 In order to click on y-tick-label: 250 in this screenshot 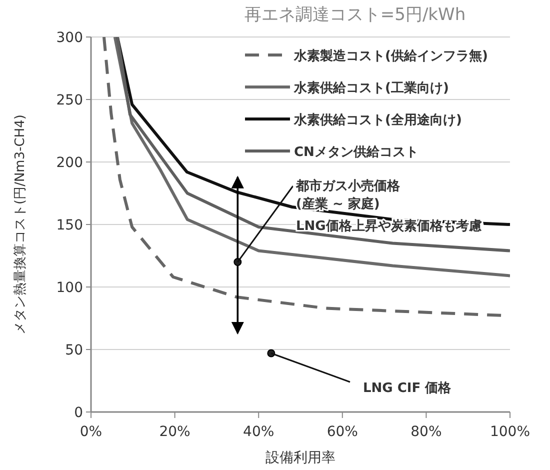, I will do `click(69, 100)`.